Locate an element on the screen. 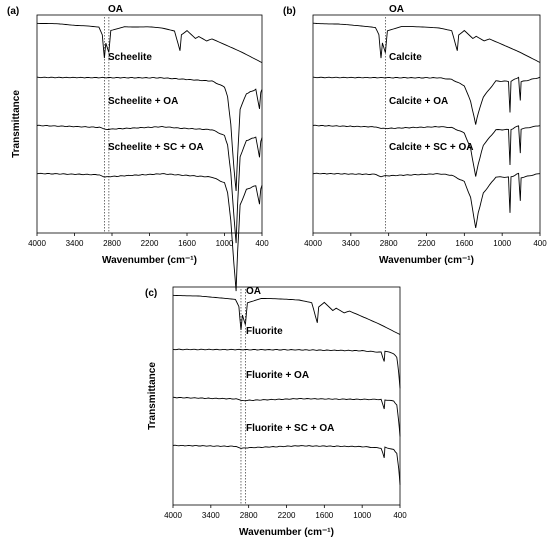 This screenshot has height=549, width=550. series-label: Calcite is located at coordinates (405, 57).